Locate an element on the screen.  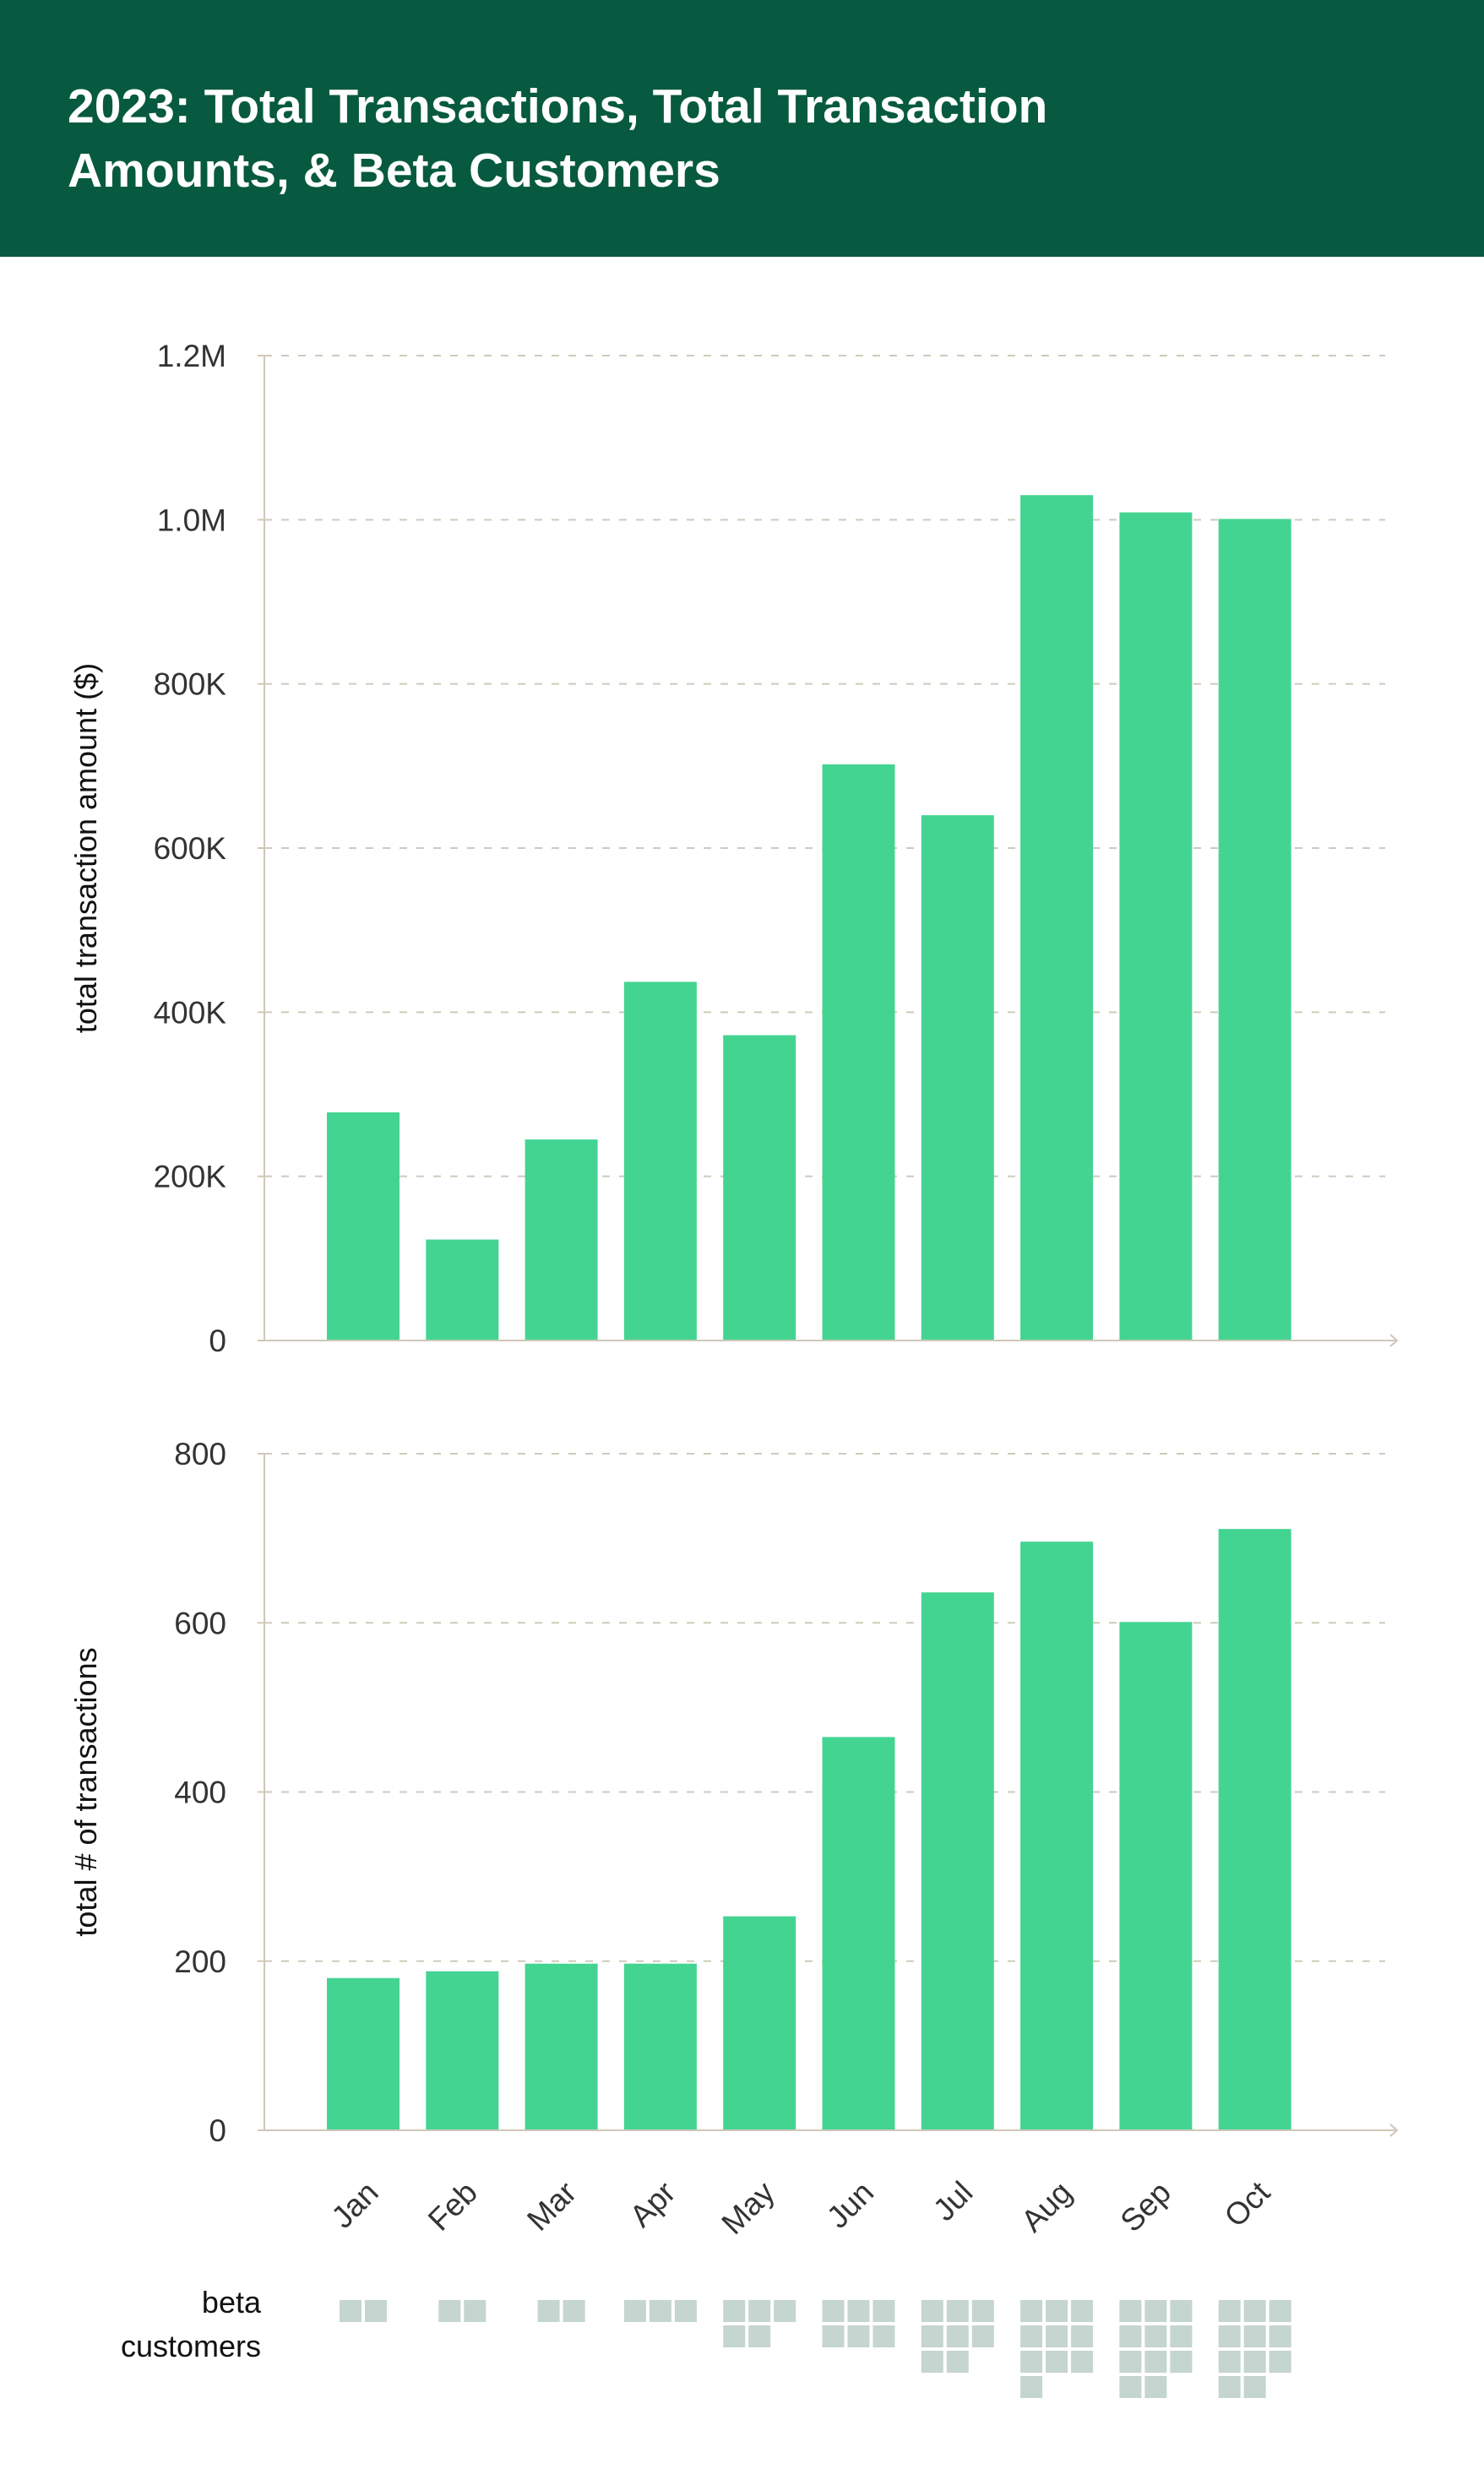
y-tick-label: 800 is located at coordinates (200, 1454).